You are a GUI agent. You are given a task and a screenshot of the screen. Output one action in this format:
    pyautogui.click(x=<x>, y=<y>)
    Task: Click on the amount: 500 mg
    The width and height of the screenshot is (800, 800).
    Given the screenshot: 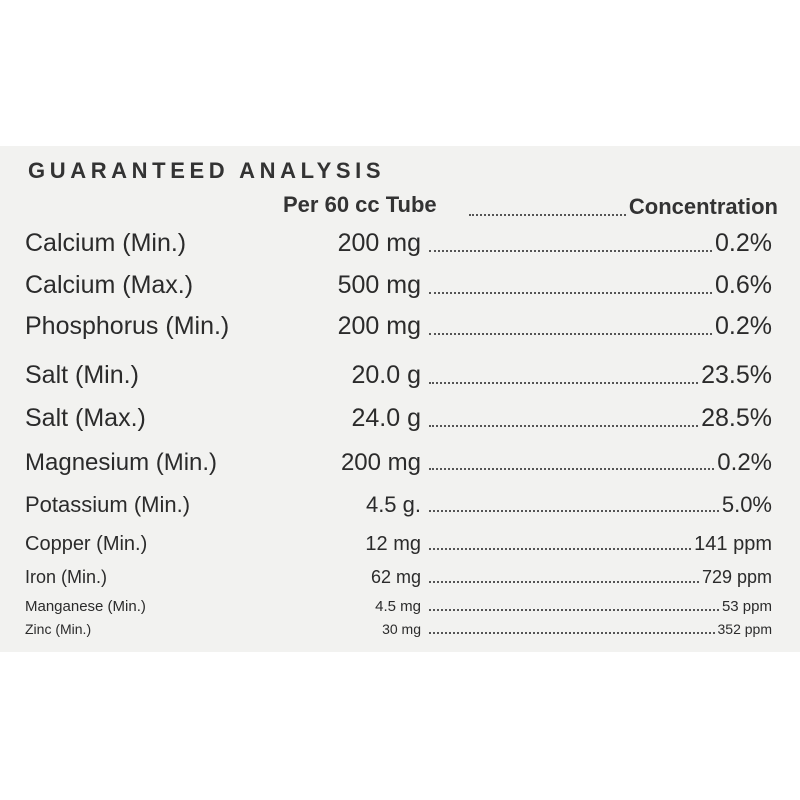 What is the action you would take?
    pyautogui.click(x=379, y=285)
    